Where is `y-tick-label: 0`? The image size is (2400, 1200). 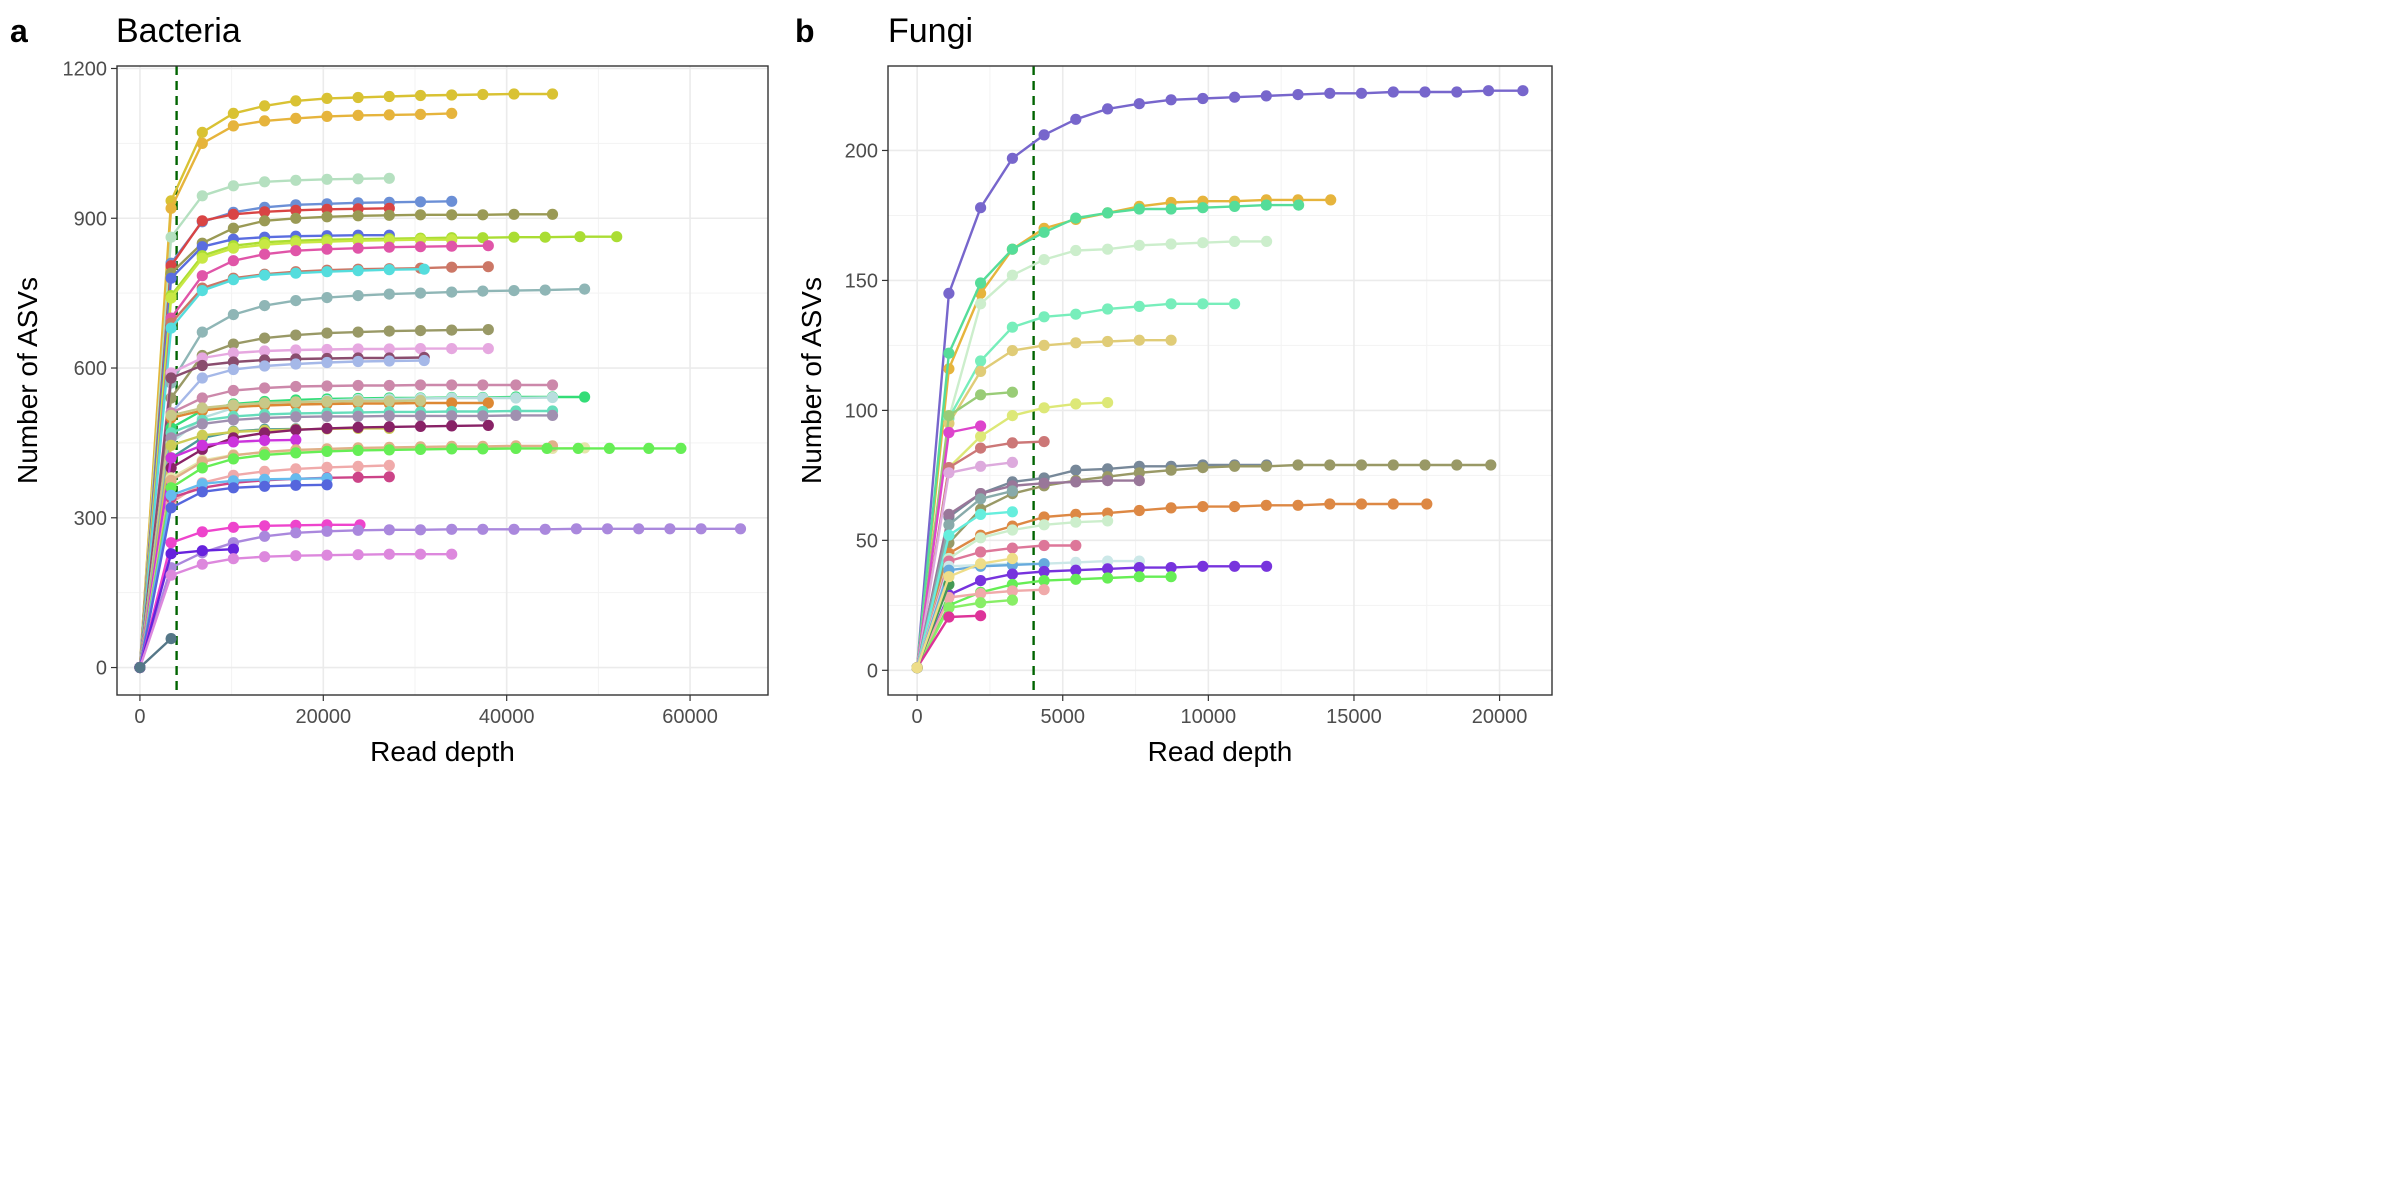
y-tick-label: 0 is located at coordinates (872, 671).